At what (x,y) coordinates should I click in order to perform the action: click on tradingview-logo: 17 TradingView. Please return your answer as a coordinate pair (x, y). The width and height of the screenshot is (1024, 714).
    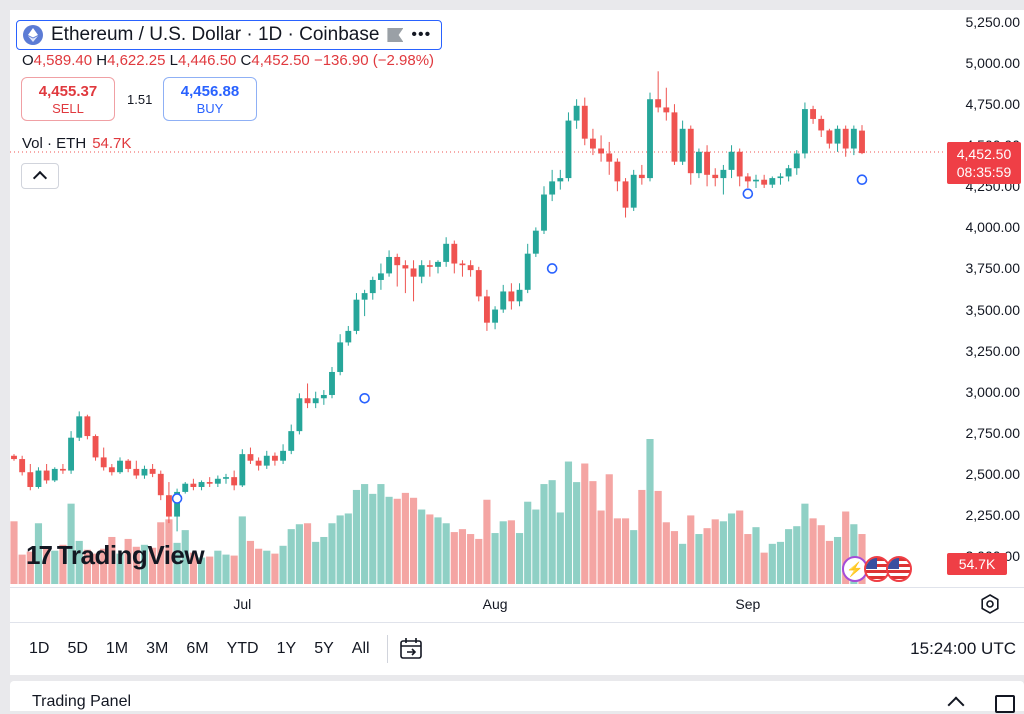
    Looking at the image, I should click on (115, 555).